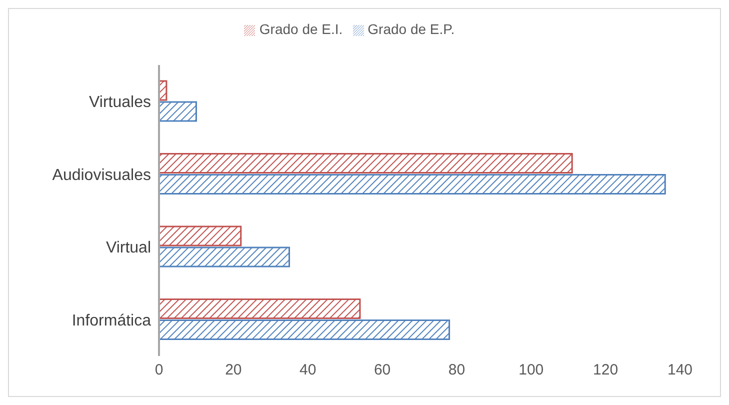  What do you see at coordinates (159, 370) in the screenshot?
I see `x-tick-label: 0` at bounding box center [159, 370].